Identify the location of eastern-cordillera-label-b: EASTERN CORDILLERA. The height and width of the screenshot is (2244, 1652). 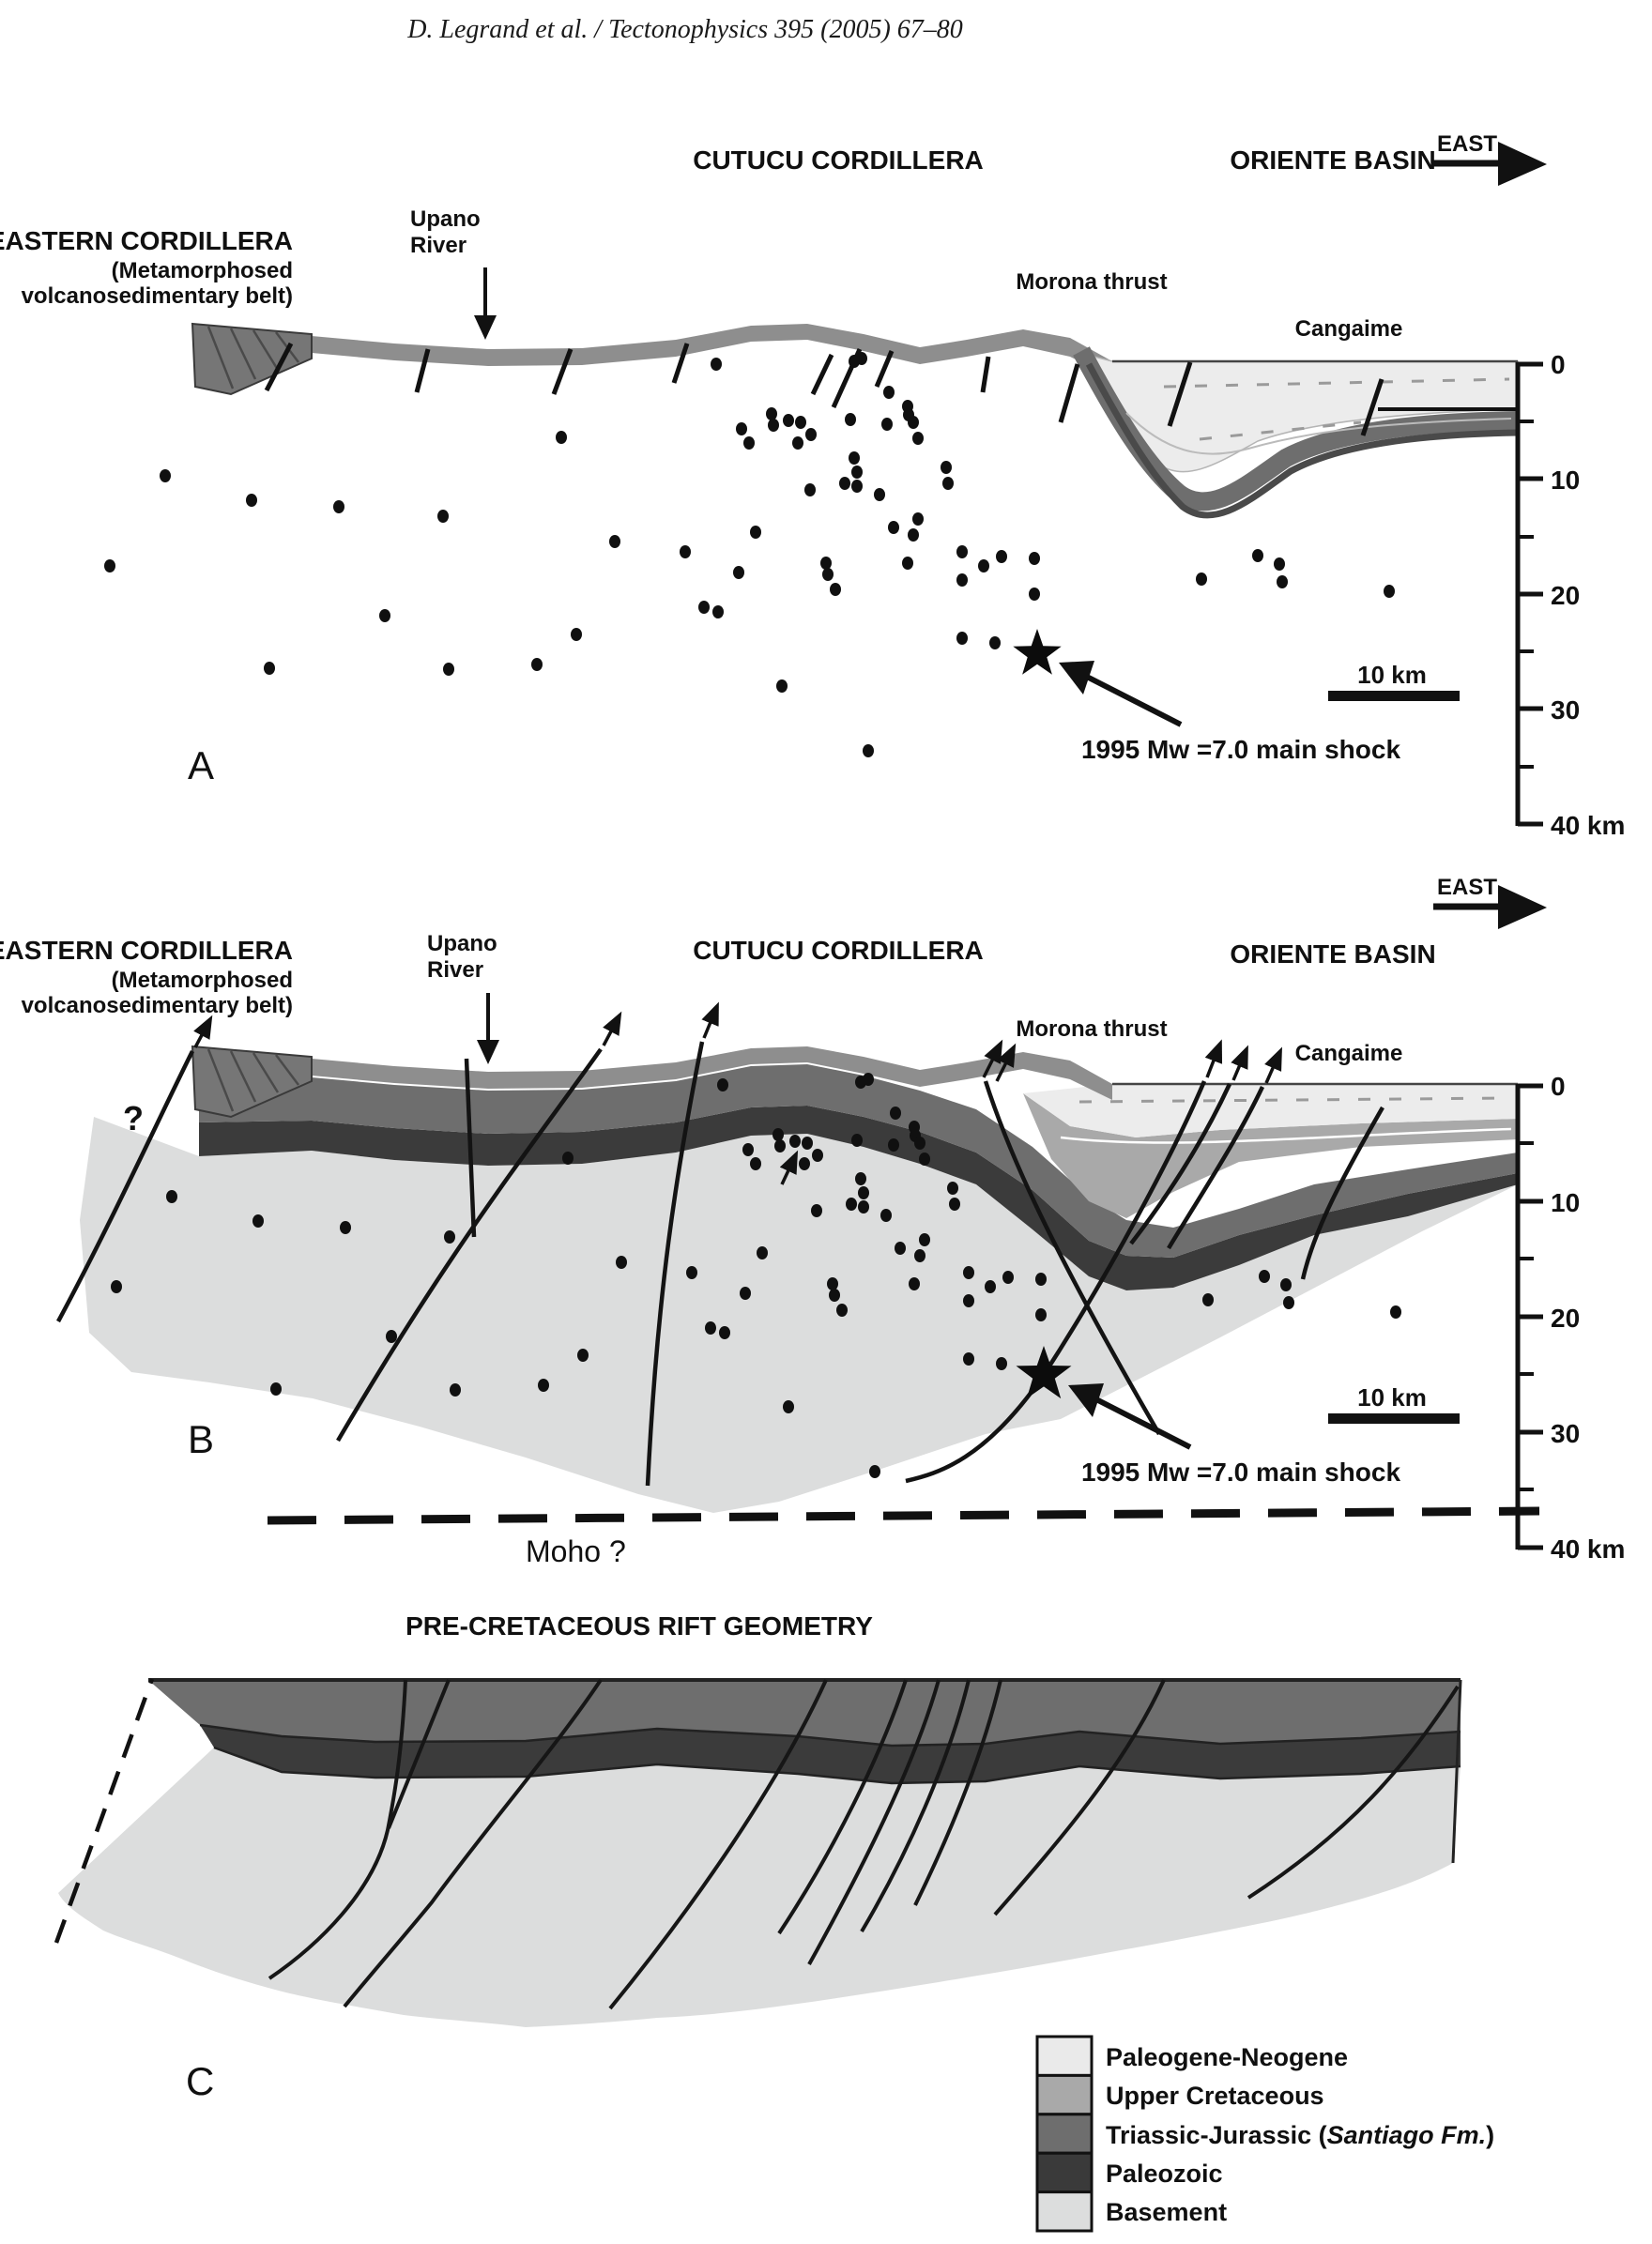
(146, 950).